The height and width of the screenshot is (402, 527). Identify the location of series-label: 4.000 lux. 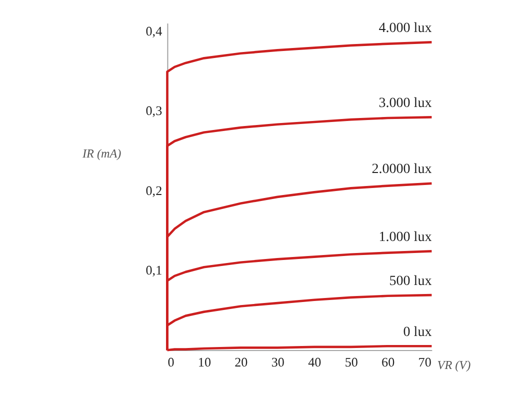
(405, 28).